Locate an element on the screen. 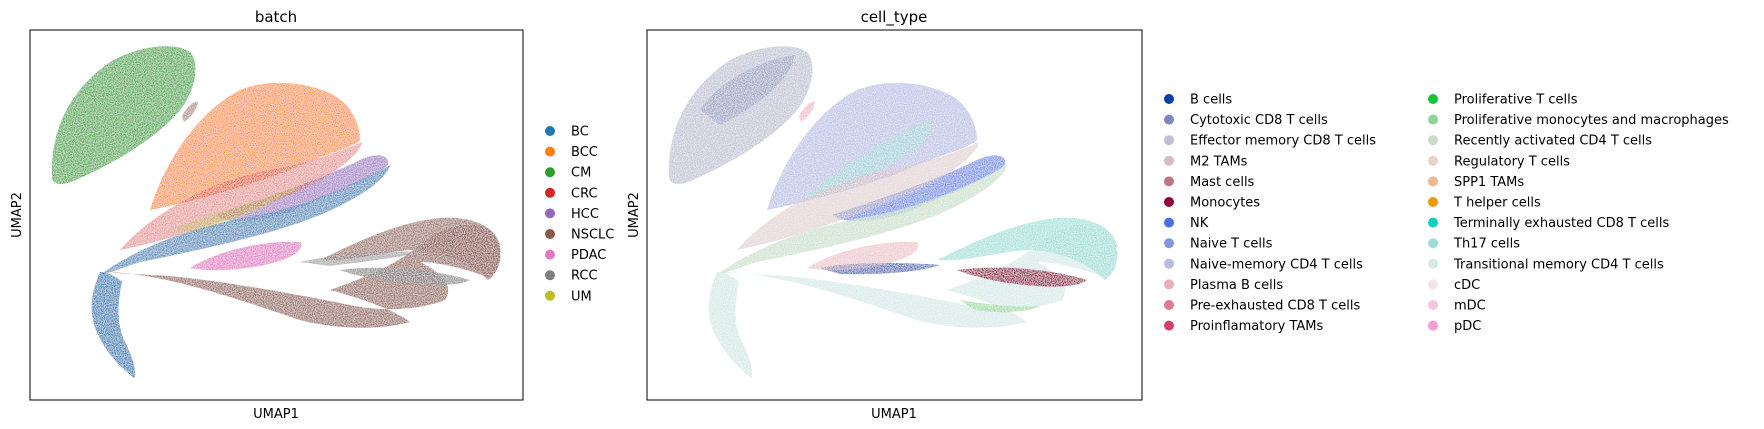 Image resolution: width=1764 pixels, height=429 pixels. legend-label: SPP1 TAMs is located at coordinates (1489, 182).